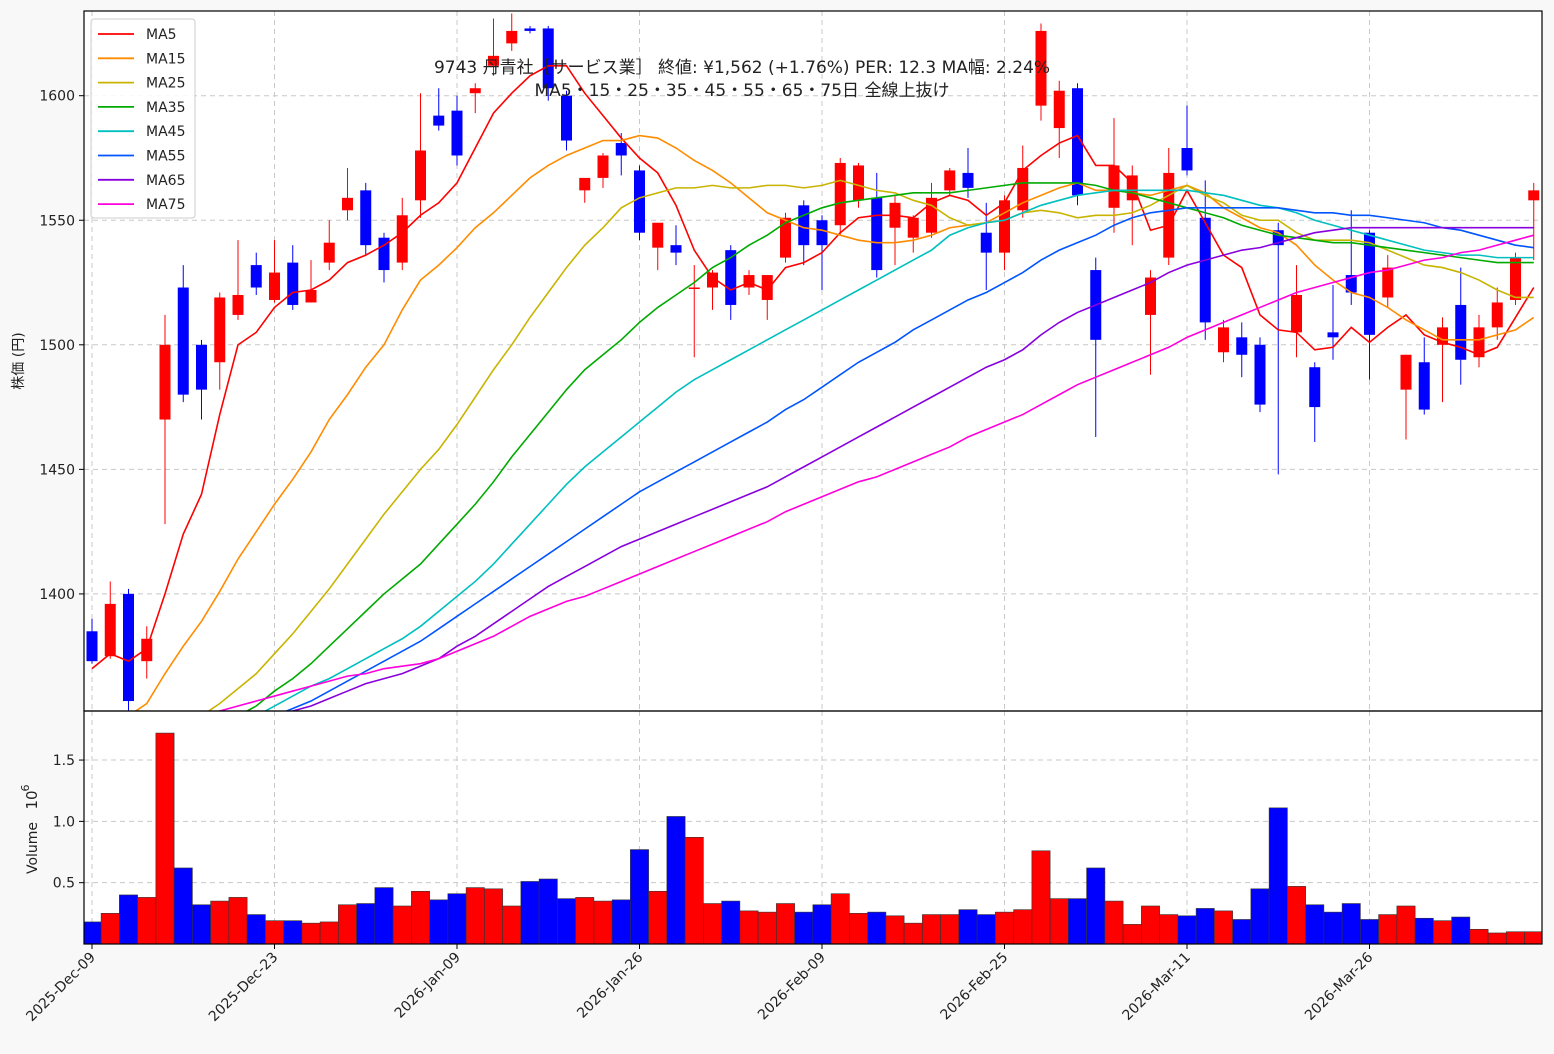 This screenshot has height=1054, width=1554. I want to click on legend-label-ma15: MA15, so click(165, 59).